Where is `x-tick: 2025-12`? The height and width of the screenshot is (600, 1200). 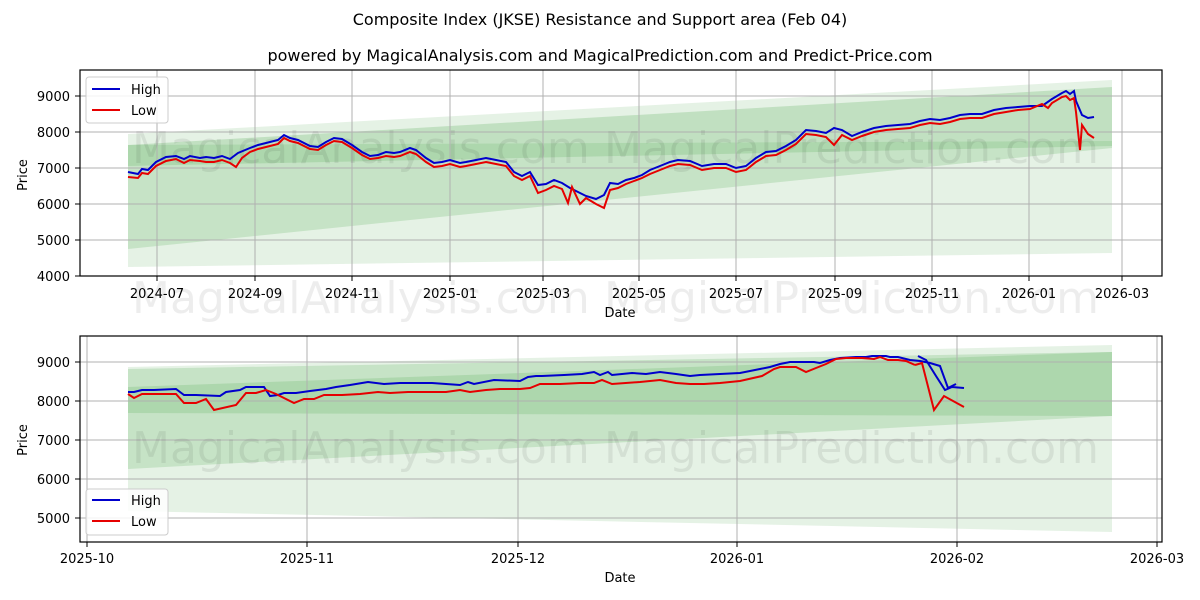
x-tick: 2025-12 is located at coordinates (518, 559).